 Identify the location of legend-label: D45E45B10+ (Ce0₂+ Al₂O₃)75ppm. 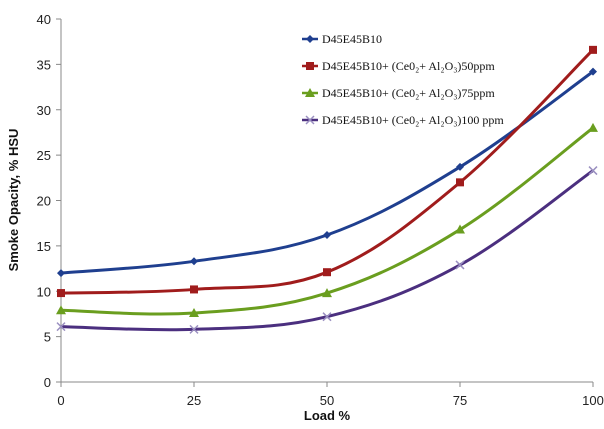
(408, 93).